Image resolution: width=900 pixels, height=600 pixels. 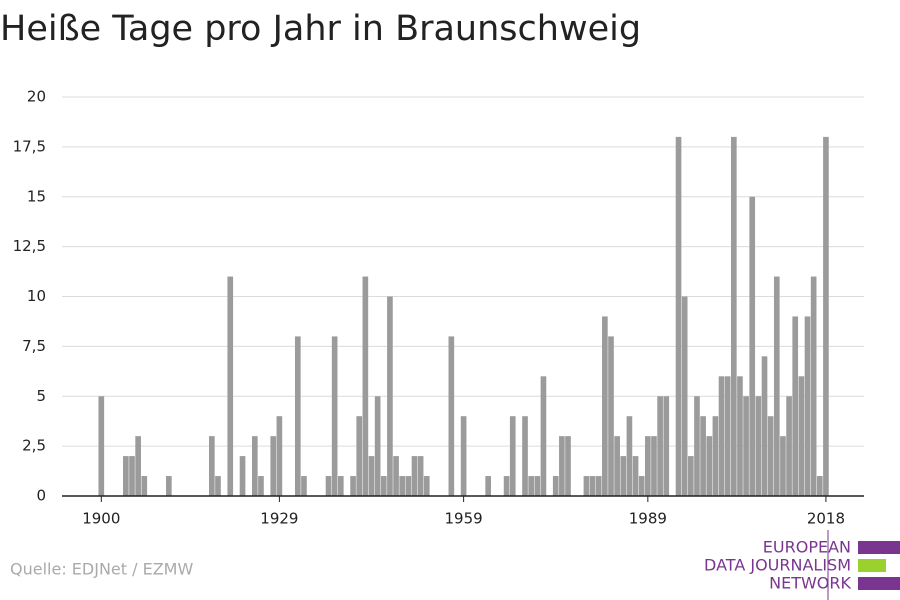 I want to click on x-tick-label: 1929, so click(x=279, y=519).